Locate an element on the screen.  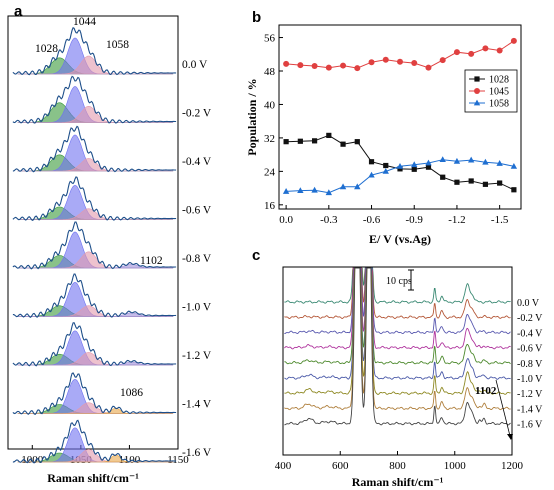
panel-a-voltage-label: -0.8 V is located at coordinates (197, 259).